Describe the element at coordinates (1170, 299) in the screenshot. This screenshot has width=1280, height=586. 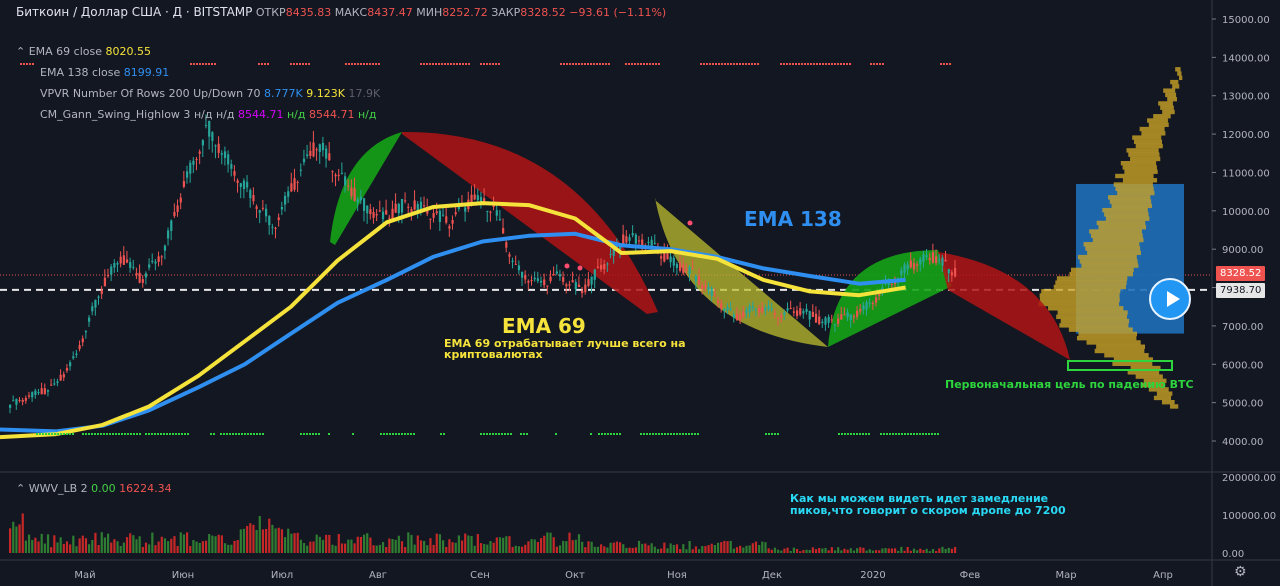
I see `play-button` at that location.